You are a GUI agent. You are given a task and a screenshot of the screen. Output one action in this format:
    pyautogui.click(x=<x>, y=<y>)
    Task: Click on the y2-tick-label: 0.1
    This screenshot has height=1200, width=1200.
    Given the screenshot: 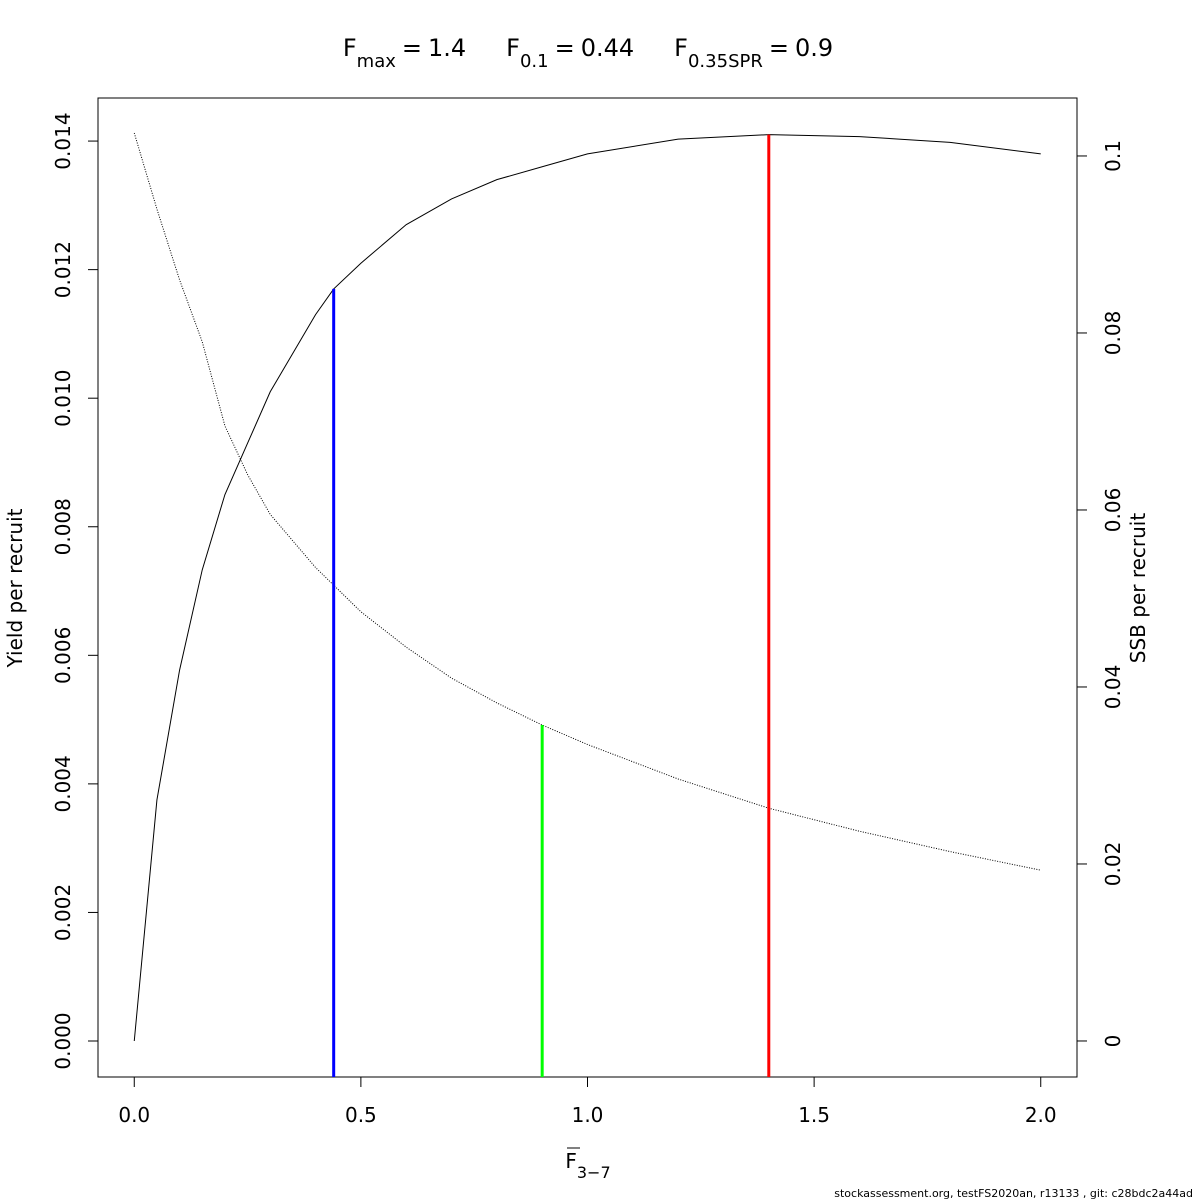 What is the action you would take?
    pyautogui.click(x=1113, y=156)
    